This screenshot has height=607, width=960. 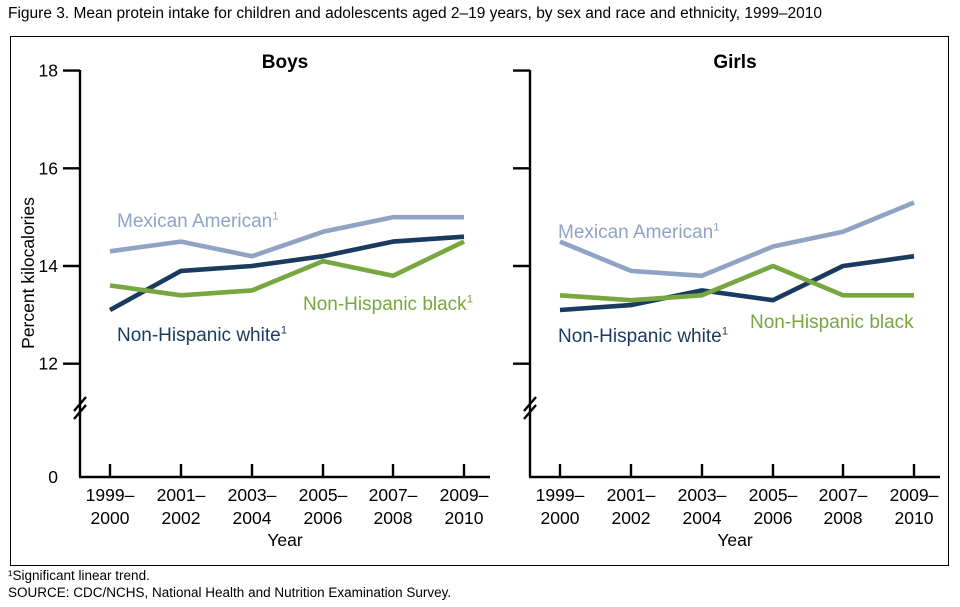 What do you see at coordinates (202, 335) in the screenshot?
I see `boys-non-hispanic-white-label: Non-Hispanic white1` at bounding box center [202, 335].